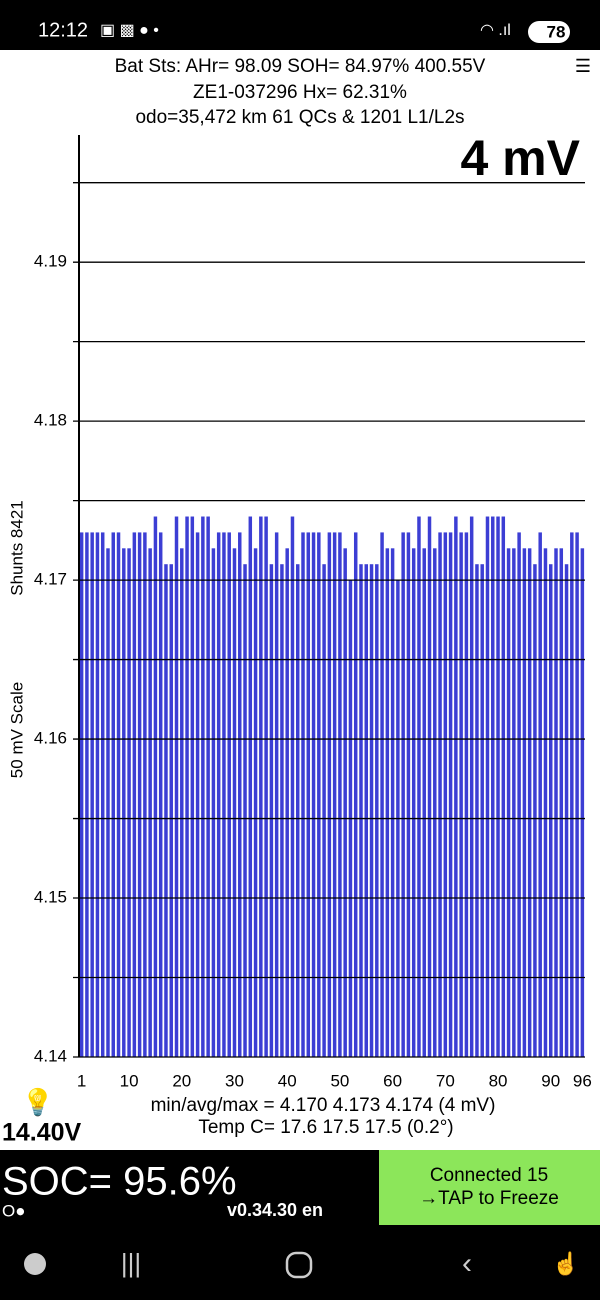 The width and height of the screenshot is (600, 1300). I want to click on x-tick-label: 1, so click(81, 1080).